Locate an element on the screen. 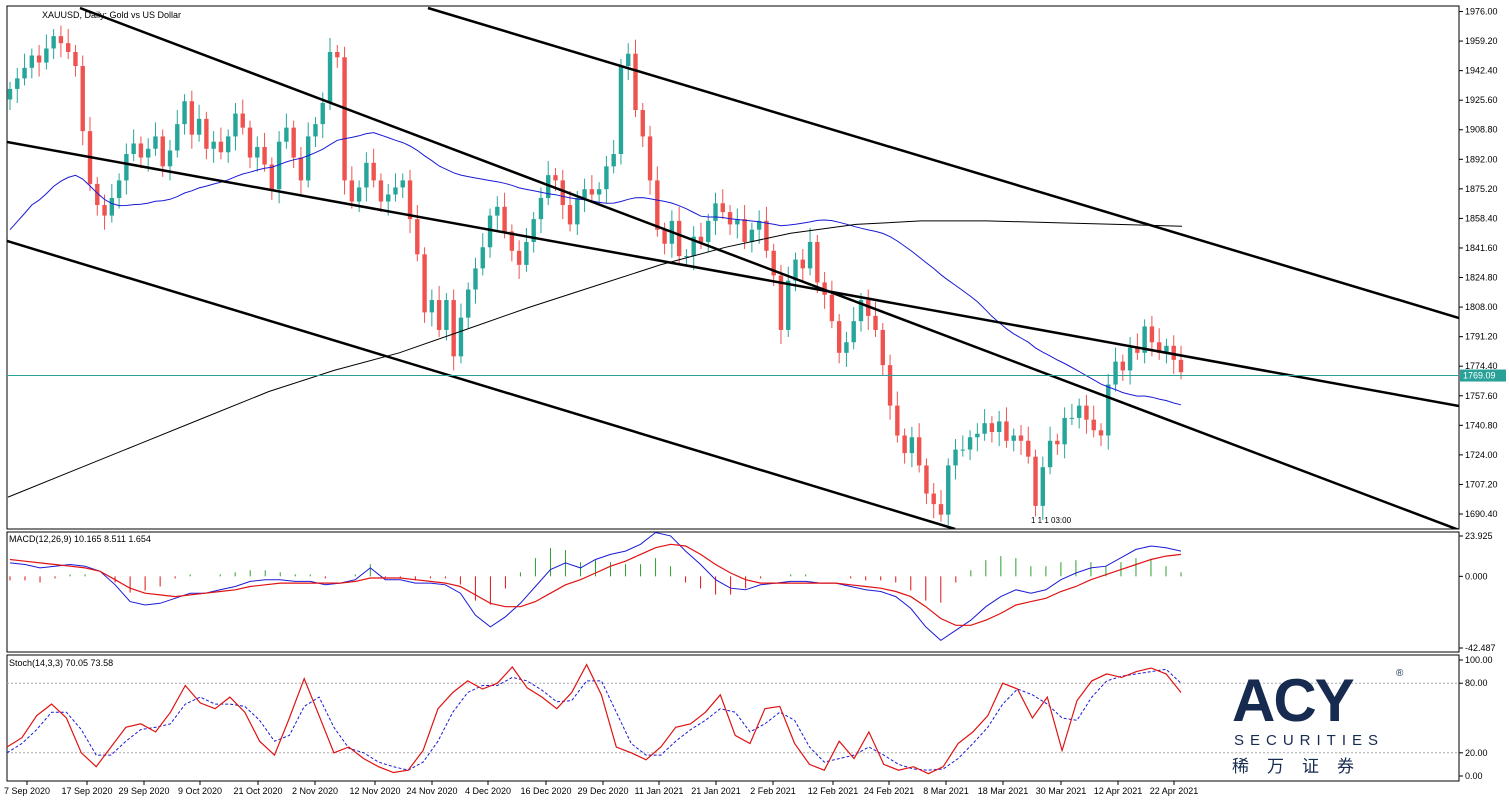 The image size is (1509, 803). macd-tick-label: 23.925 is located at coordinates (1479, 536).